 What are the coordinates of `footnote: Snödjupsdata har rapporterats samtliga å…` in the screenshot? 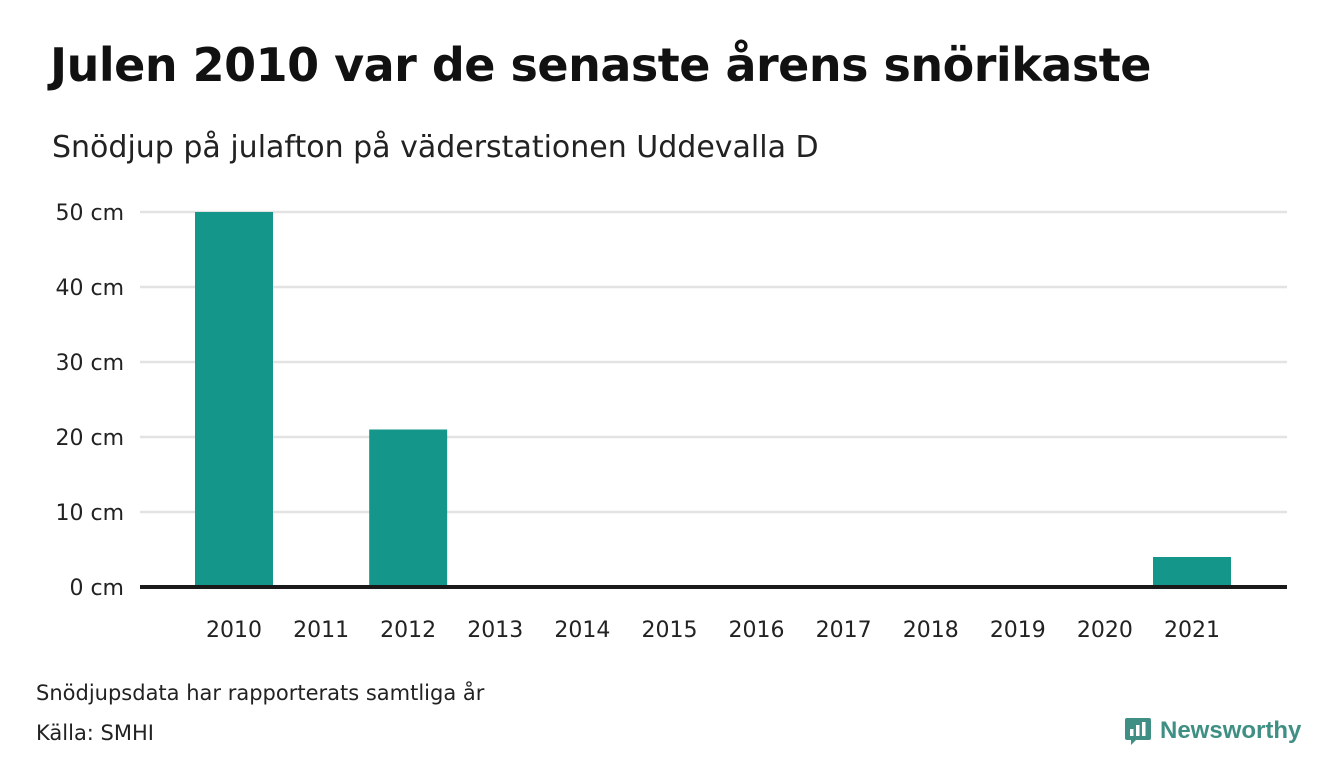 It's located at (260, 693).